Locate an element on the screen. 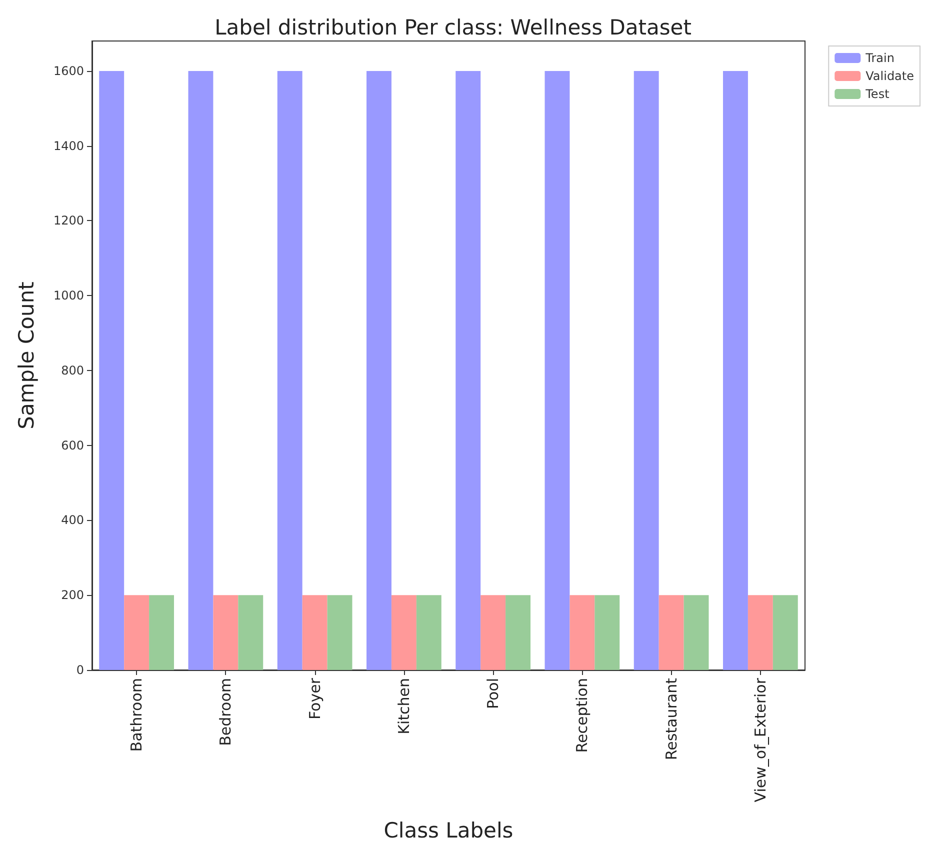  chart-title: Label distribution Per class: Wellness Dataset is located at coordinates (453, 28).